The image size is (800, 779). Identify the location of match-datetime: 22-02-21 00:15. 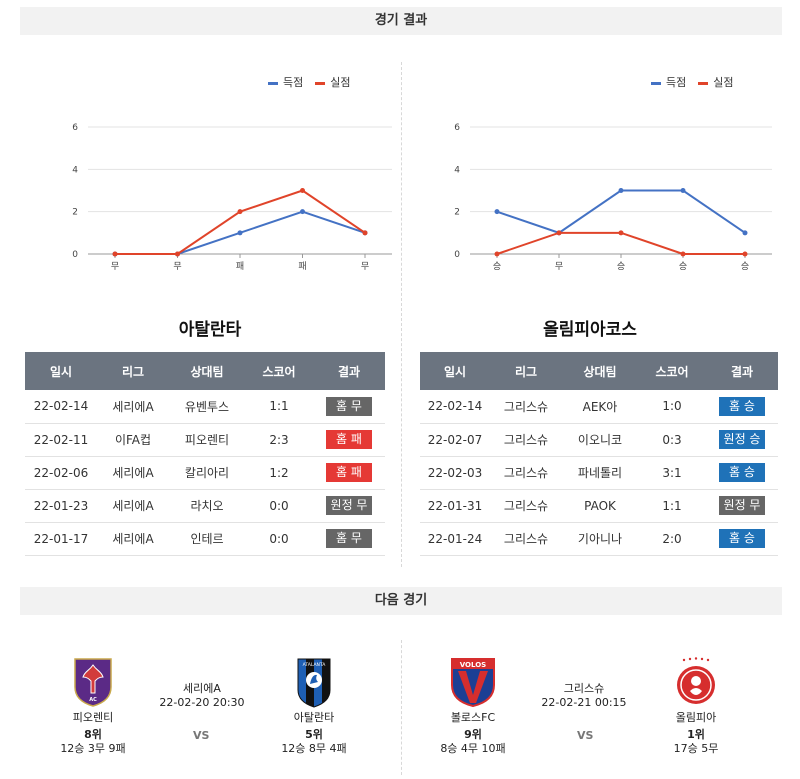
(584, 702).